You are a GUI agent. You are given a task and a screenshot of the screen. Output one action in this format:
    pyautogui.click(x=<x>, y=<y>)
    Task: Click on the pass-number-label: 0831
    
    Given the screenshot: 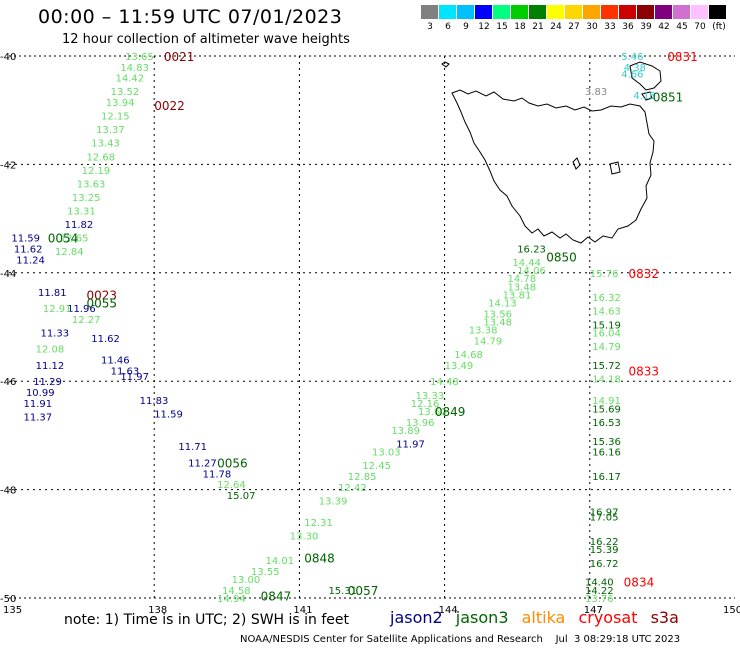 What is the action you would take?
    pyautogui.click(x=682, y=57)
    